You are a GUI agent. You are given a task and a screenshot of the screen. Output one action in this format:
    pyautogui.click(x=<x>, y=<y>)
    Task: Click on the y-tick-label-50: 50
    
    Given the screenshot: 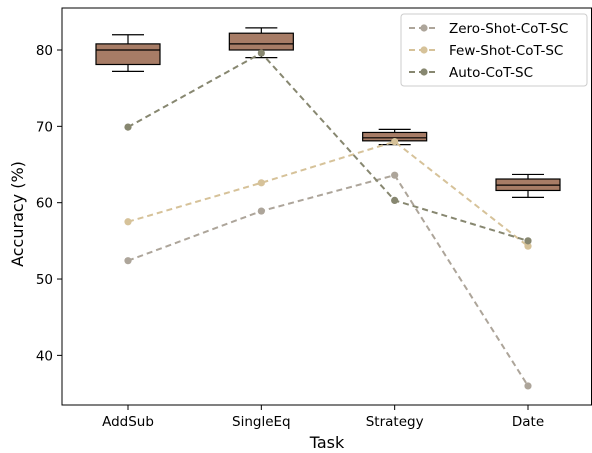 What is the action you would take?
    pyautogui.click(x=44, y=280)
    